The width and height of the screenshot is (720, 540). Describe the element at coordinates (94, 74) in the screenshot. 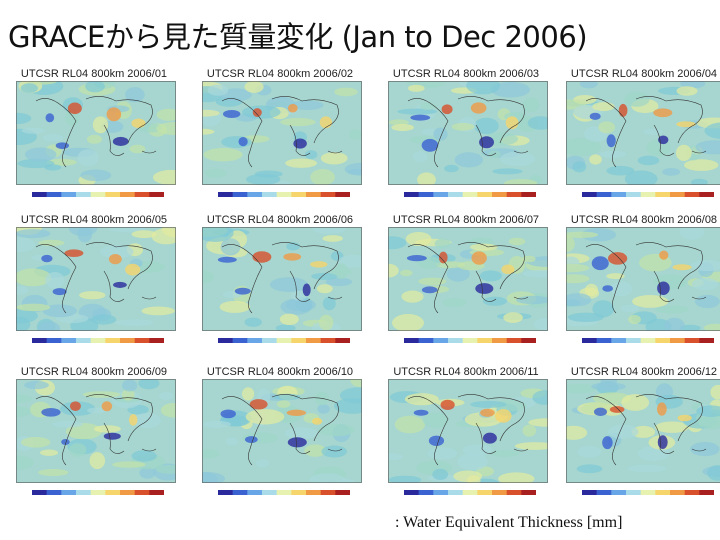

I see `panel-label: UTCSR RL04 800km 2006/01` at that location.